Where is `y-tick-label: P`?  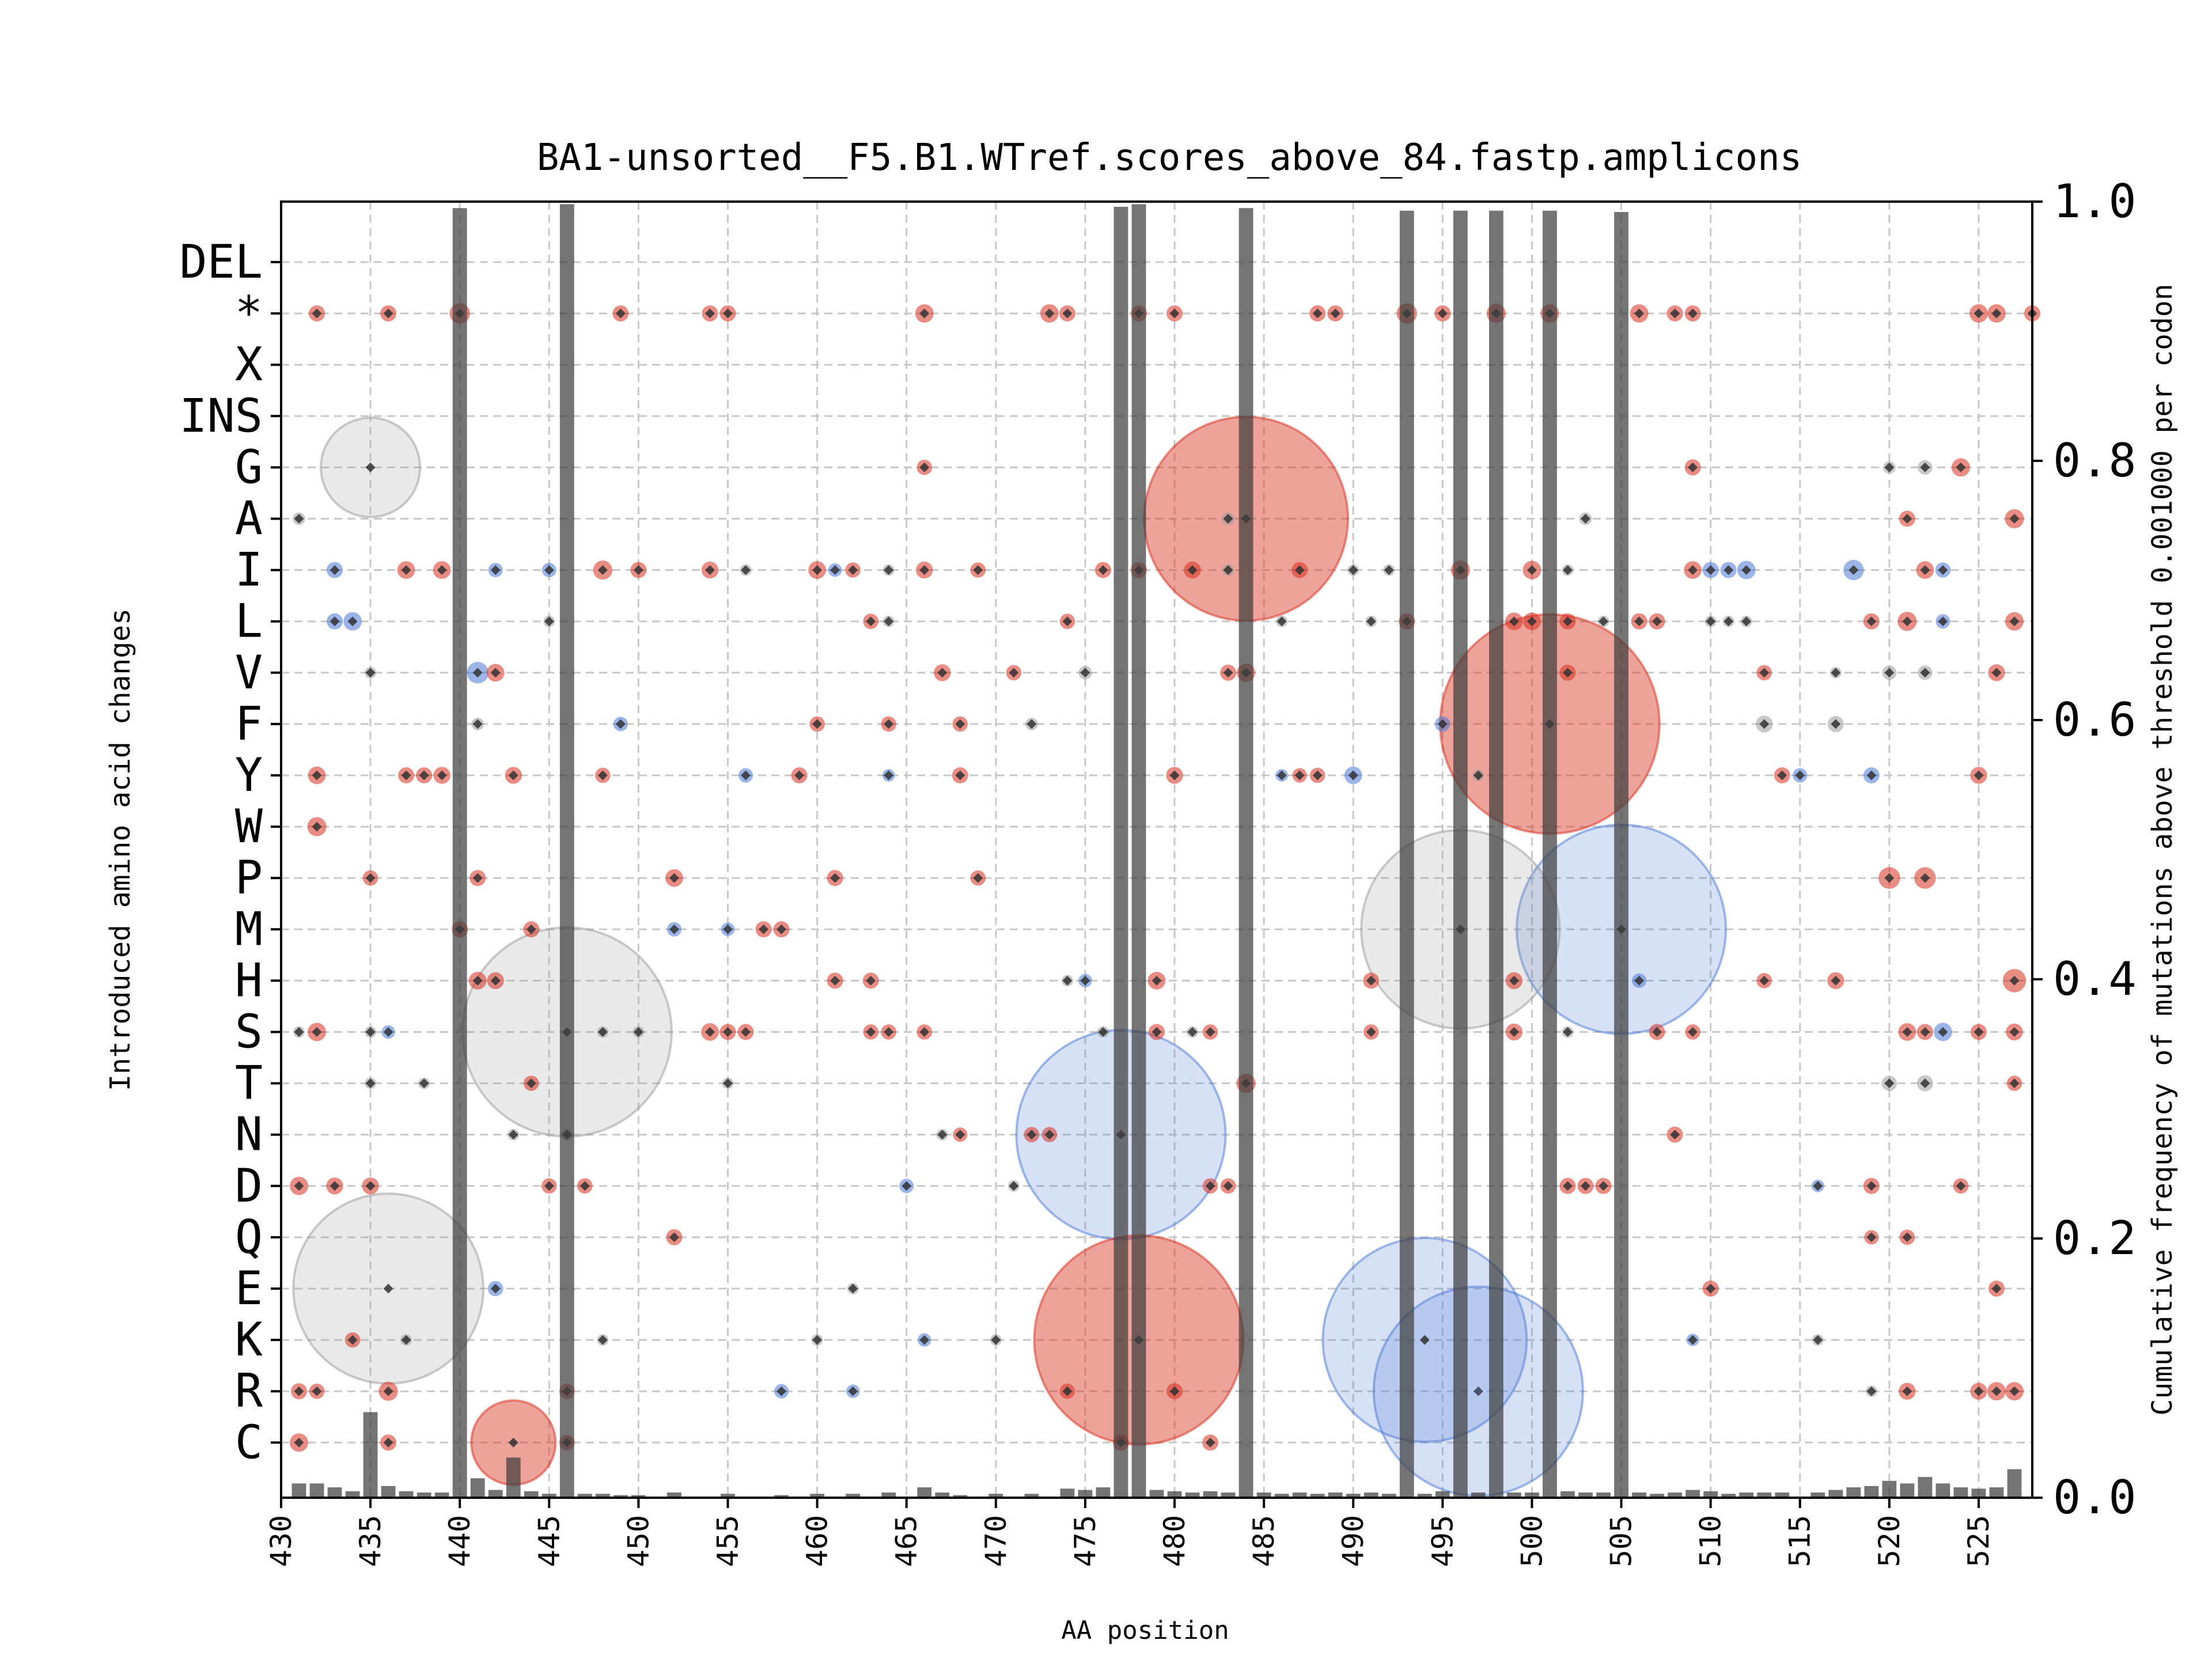
y-tick-label: P is located at coordinates (249, 877).